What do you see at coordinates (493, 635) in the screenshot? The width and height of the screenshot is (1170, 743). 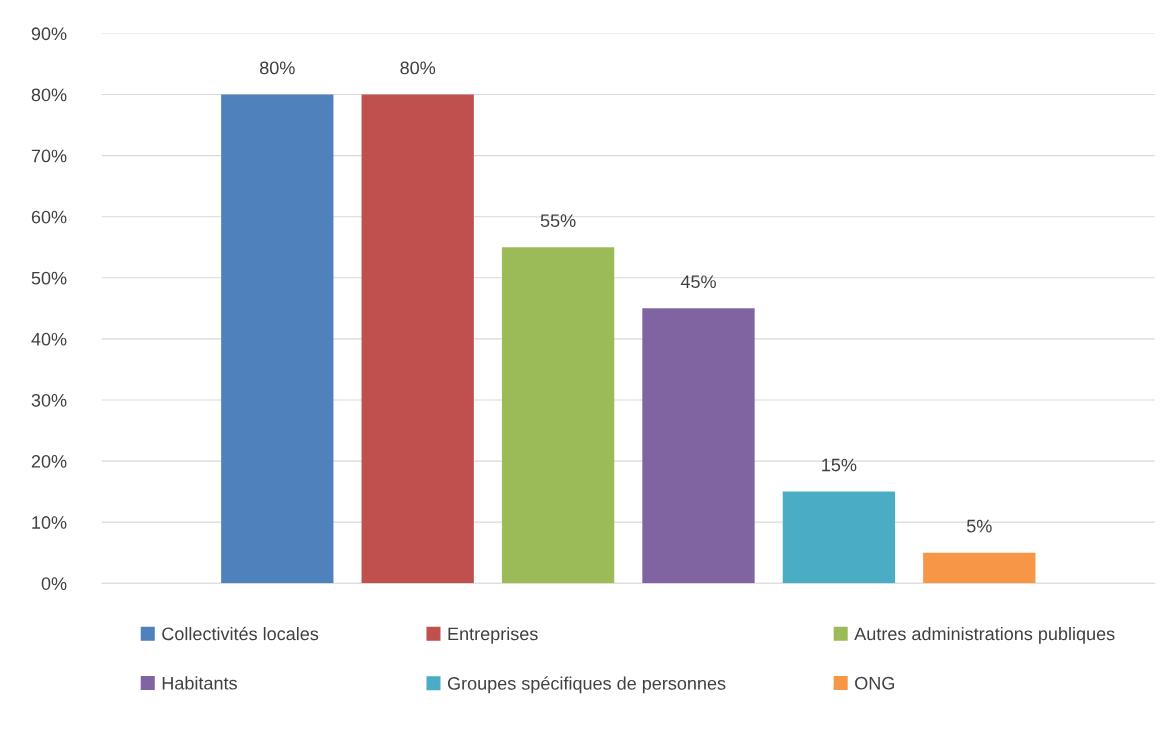 I see `legend-label: Entreprises` at bounding box center [493, 635].